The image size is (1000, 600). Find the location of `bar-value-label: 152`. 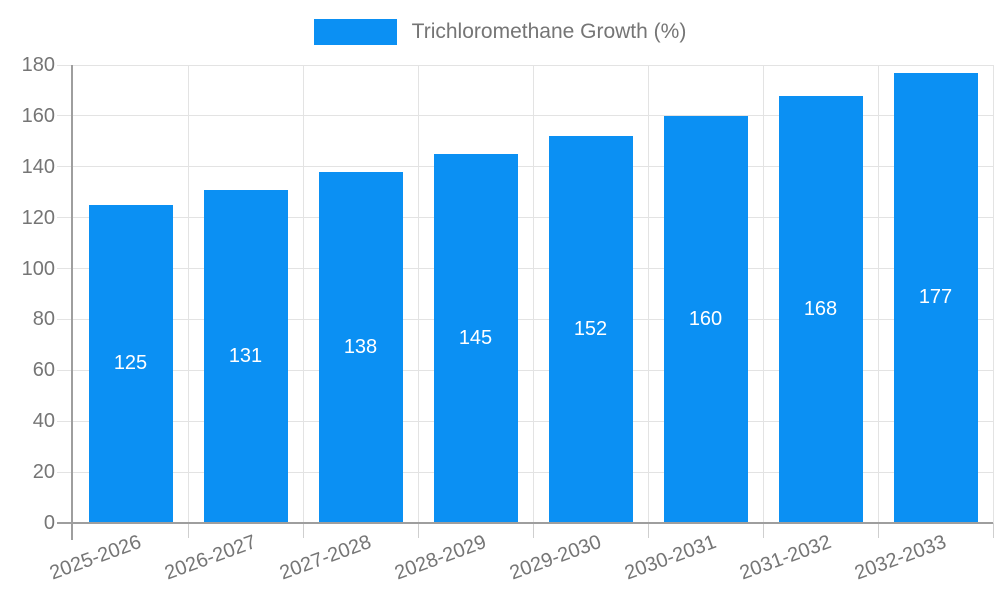

bar-value-label: 152 is located at coordinates (590, 329).